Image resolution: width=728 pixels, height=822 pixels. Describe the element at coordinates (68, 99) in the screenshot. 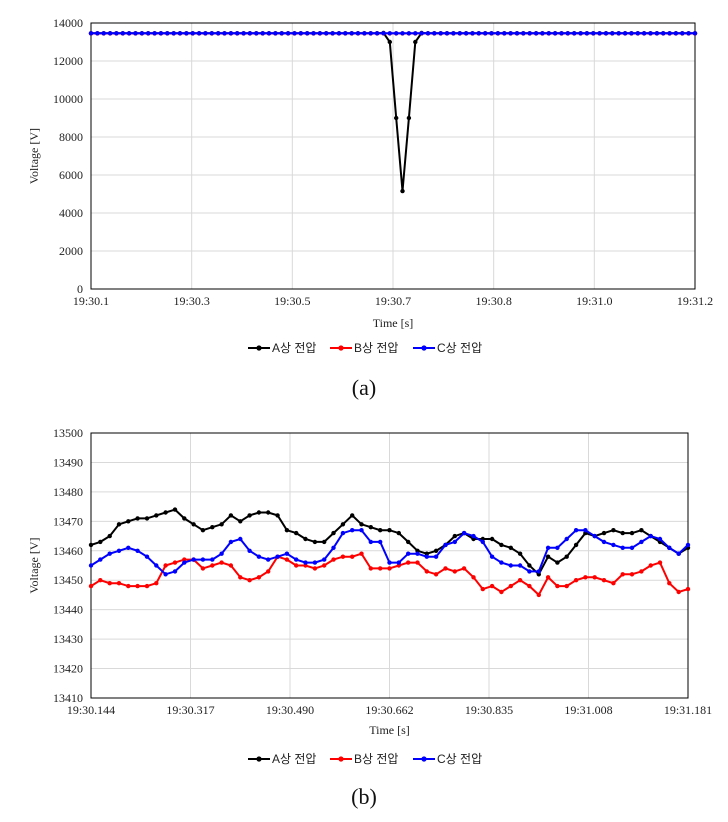

I see `y-tick-label: 10000` at that location.